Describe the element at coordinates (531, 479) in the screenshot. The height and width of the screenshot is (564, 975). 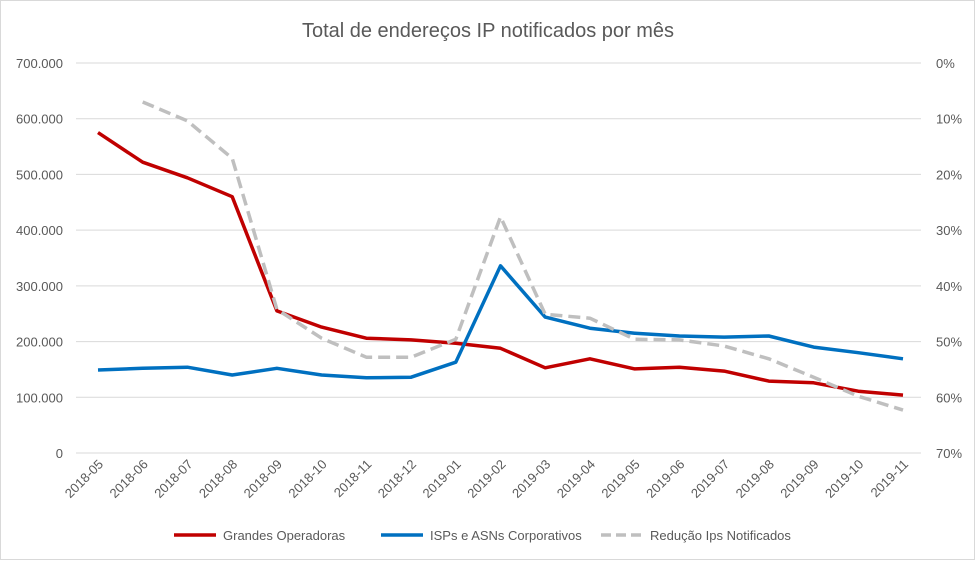
I see `x-tick-label: 2019-03` at that location.